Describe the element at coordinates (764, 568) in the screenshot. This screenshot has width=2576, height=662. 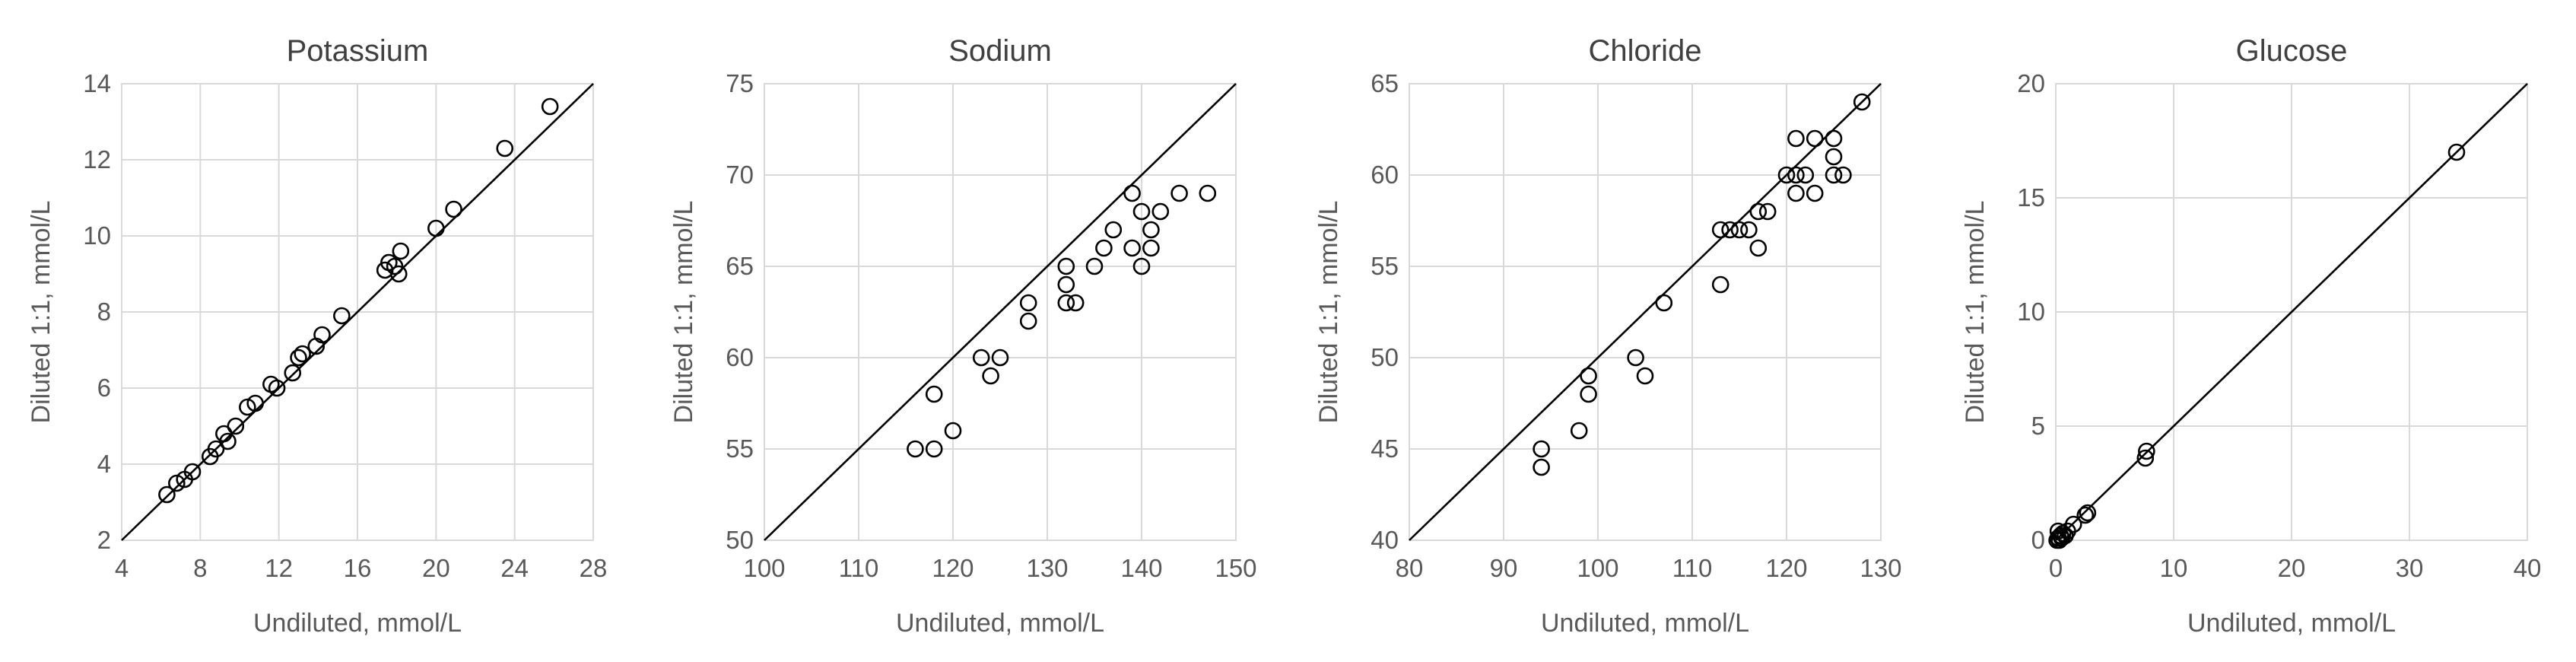
I see `sodium-x-tick-label: 100` at that location.